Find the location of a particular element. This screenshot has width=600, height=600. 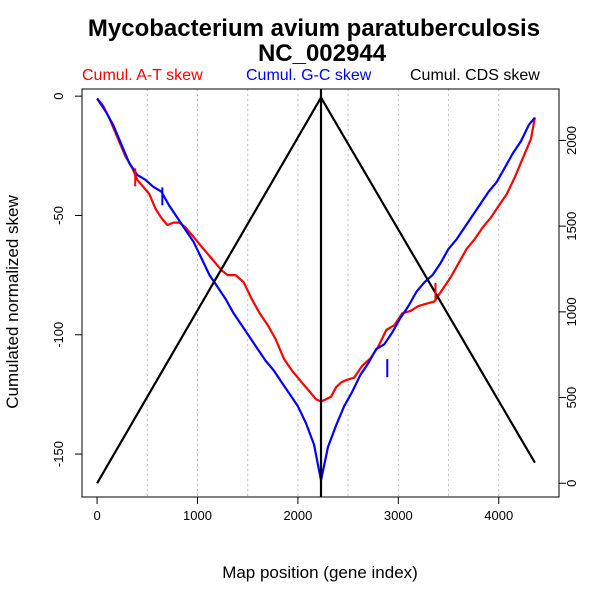

y2-tick-label-0: 0 is located at coordinates (571, 483).